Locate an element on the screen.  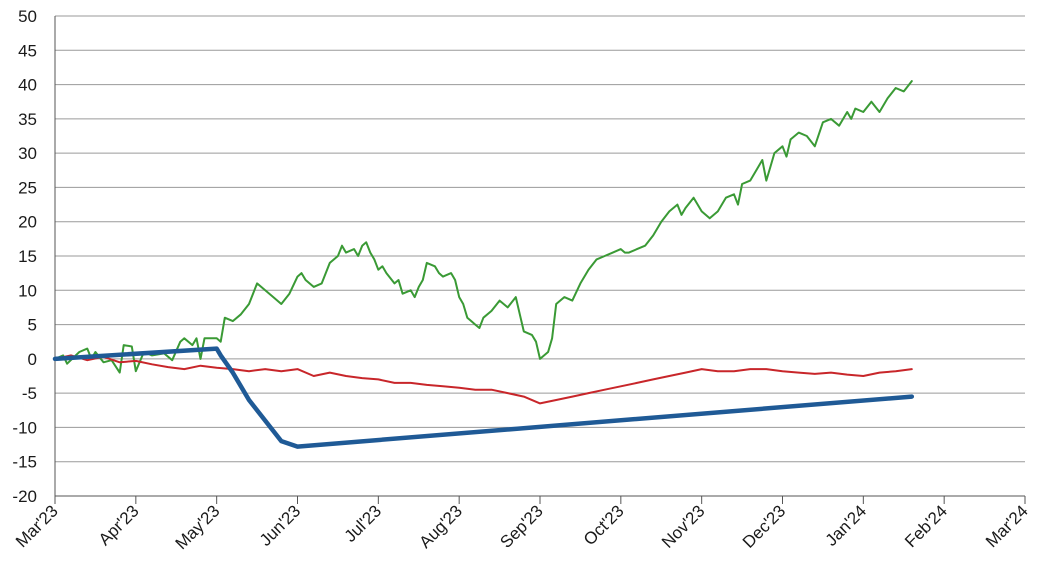
y-tick-label: -20 is located at coordinates (24, 496).